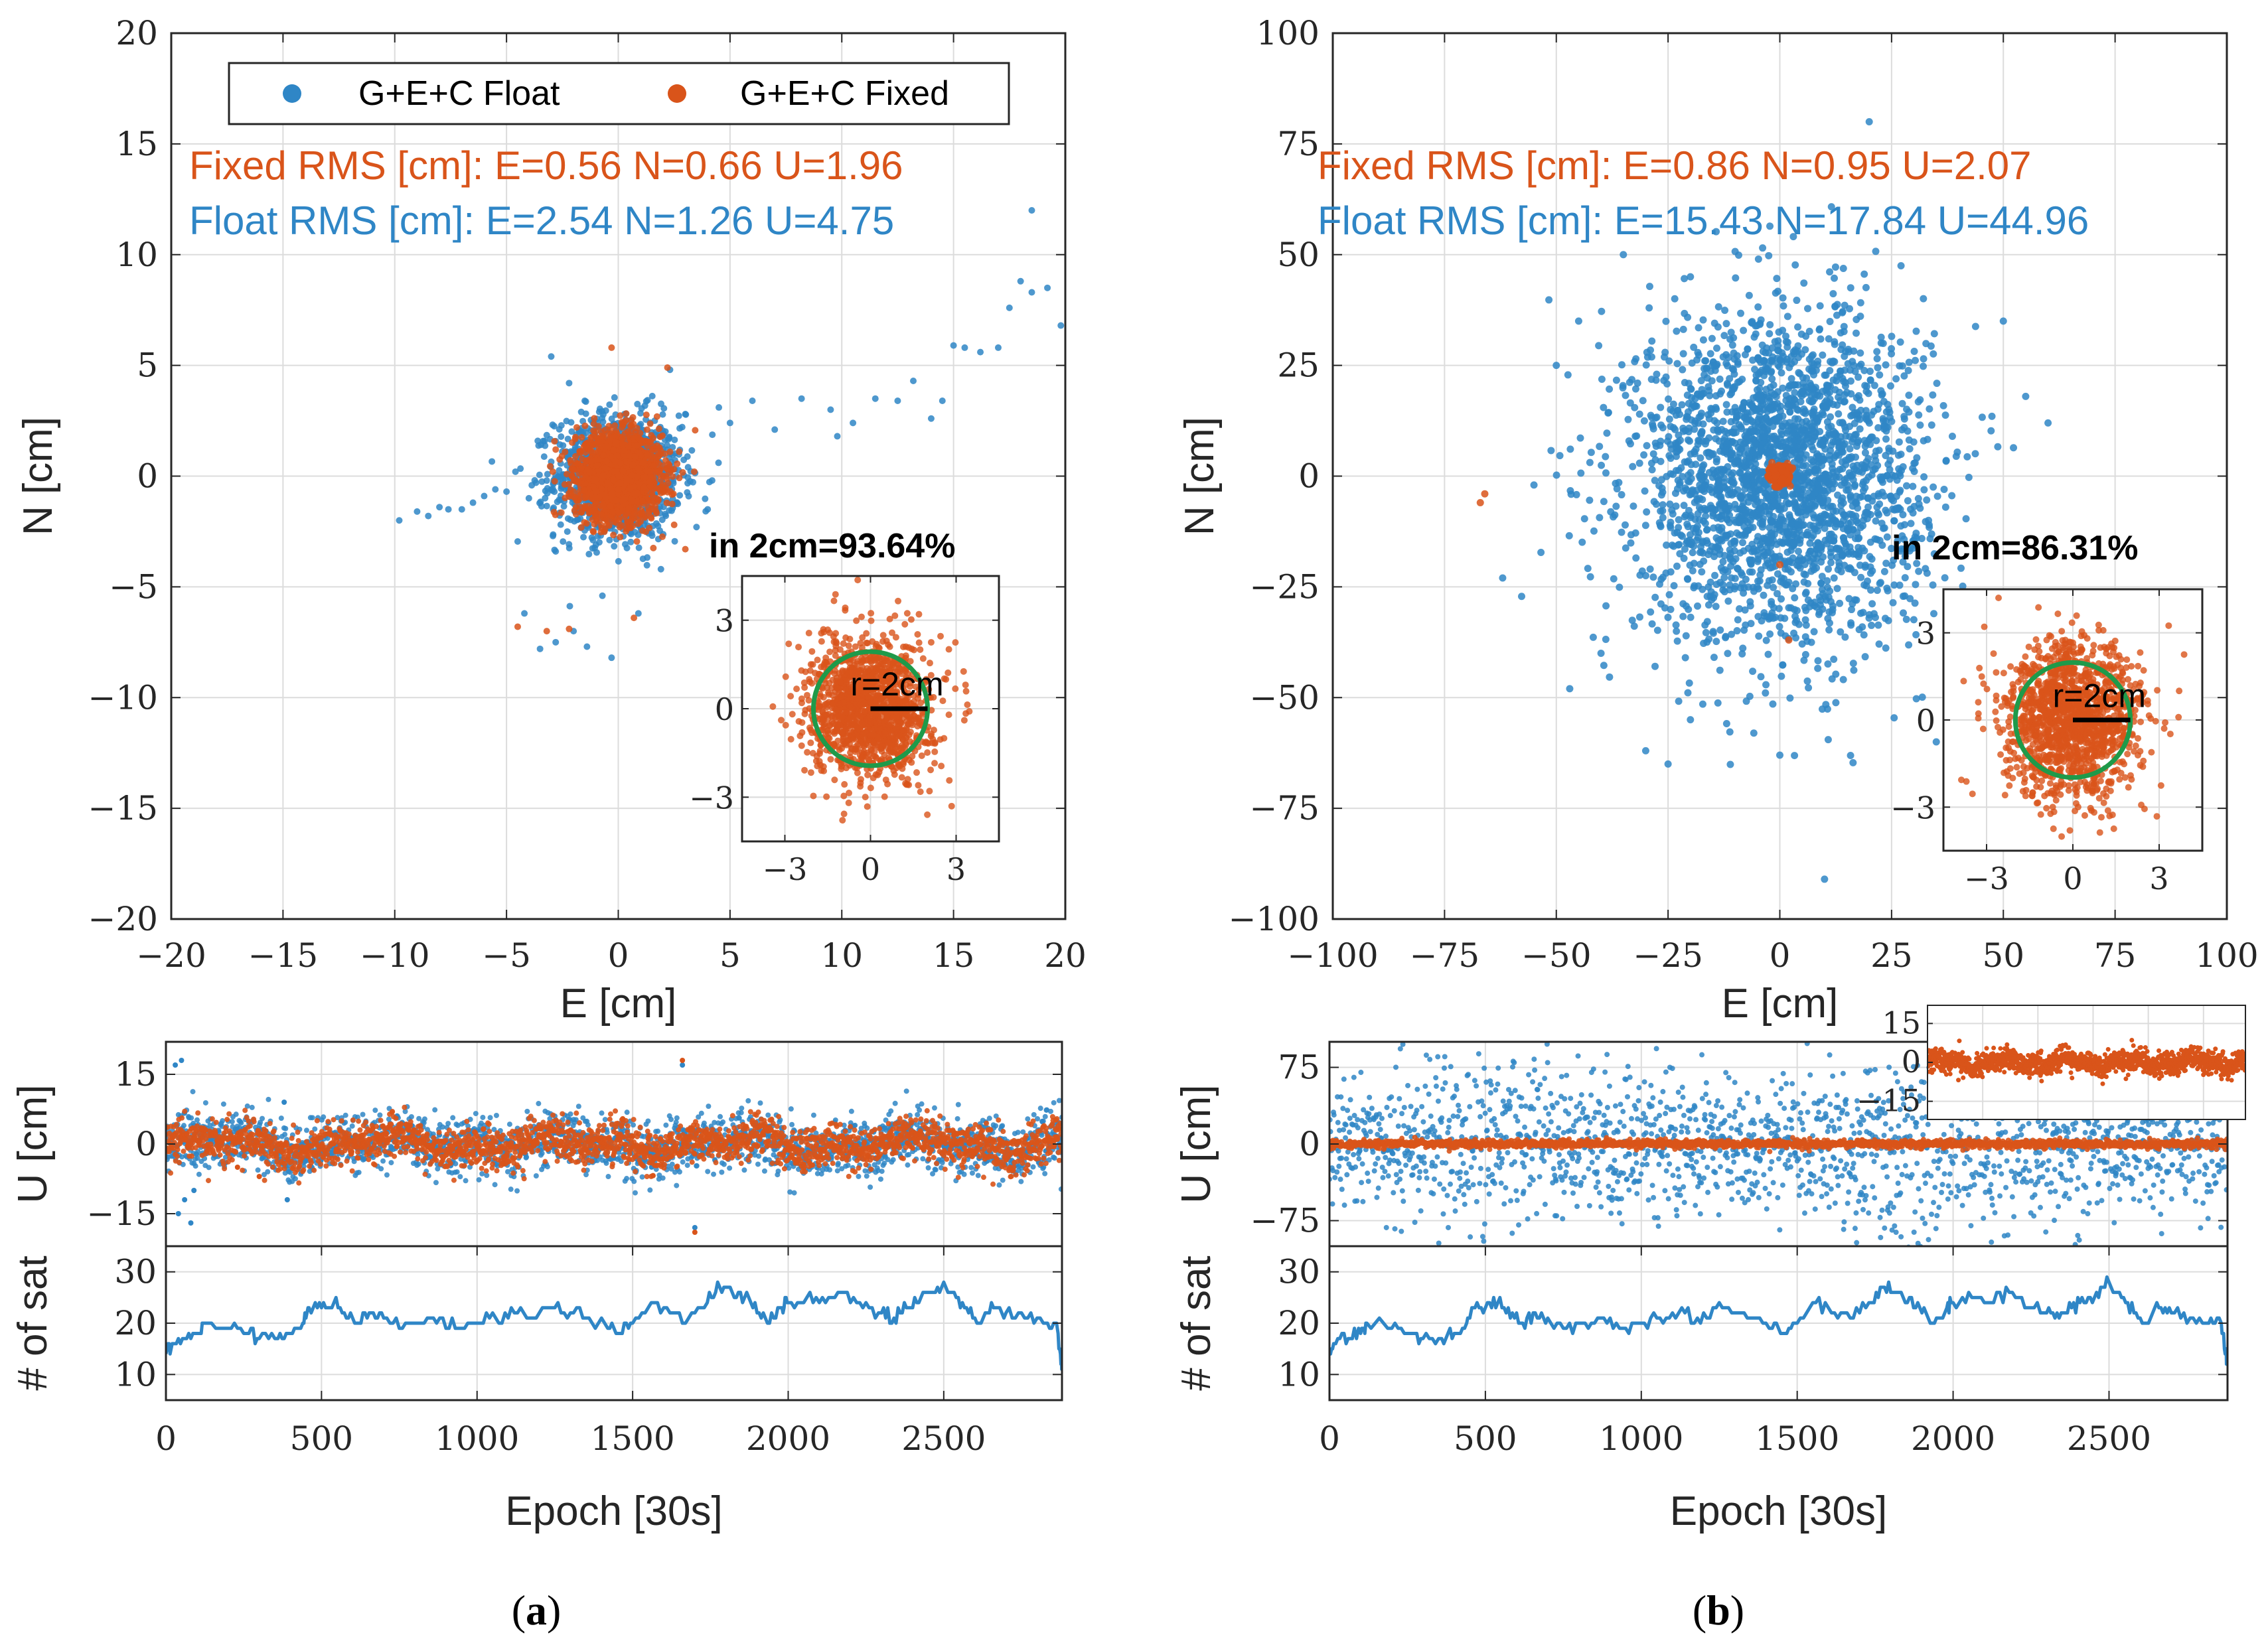 Image resolution: width=2268 pixels, height=1645 pixels. I want to click on y-axis-label: N [cm], so click(38, 476).